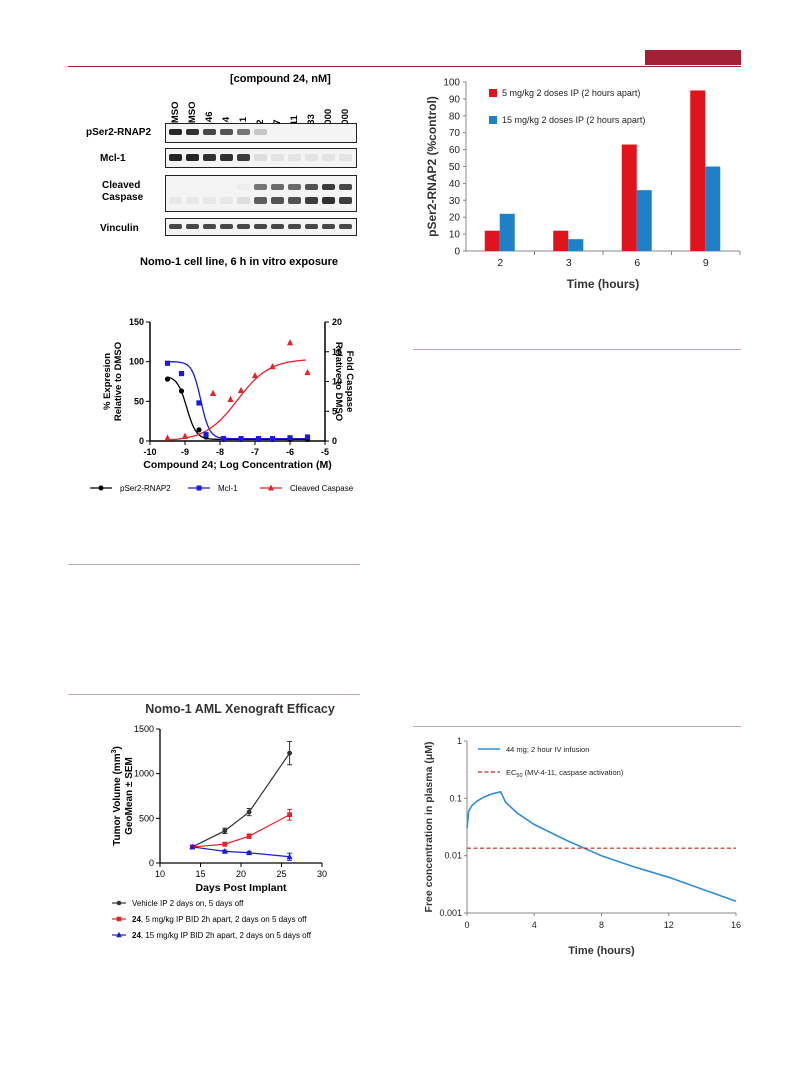  I want to click on y-axis-label-line: Relative to DMSO, so click(118, 381).